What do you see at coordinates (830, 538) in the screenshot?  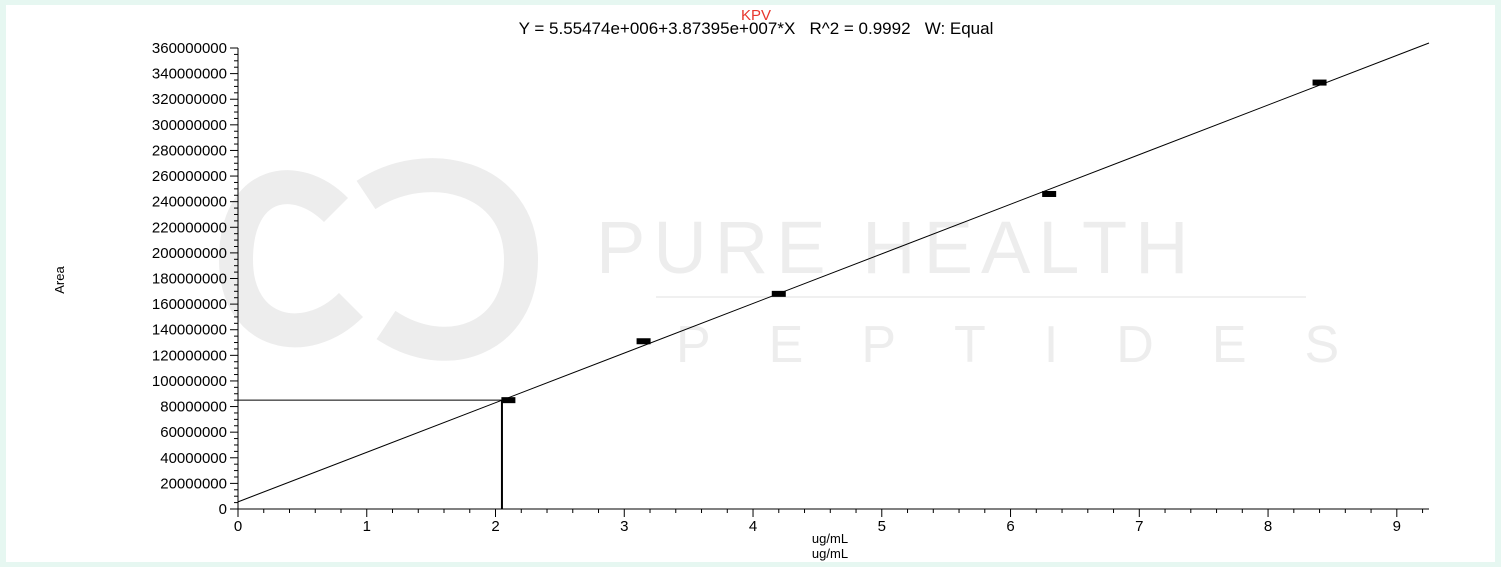 I see `x-axis-title: ug/mL` at bounding box center [830, 538].